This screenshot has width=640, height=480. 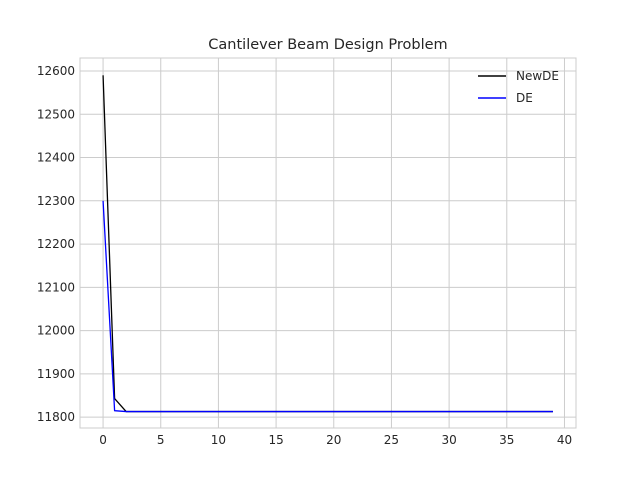 I want to click on y-tick-label: 12200, so click(x=56, y=244).